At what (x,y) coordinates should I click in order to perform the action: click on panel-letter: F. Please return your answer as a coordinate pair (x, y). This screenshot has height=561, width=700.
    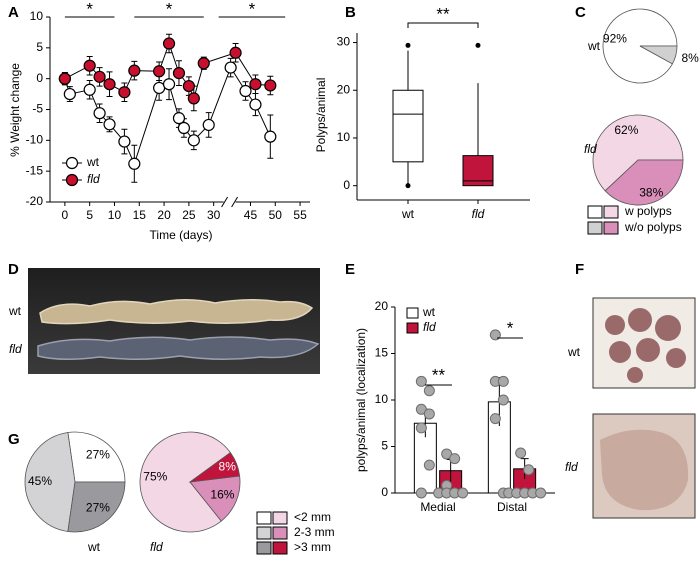
    Looking at the image, I should click on (579, 269).